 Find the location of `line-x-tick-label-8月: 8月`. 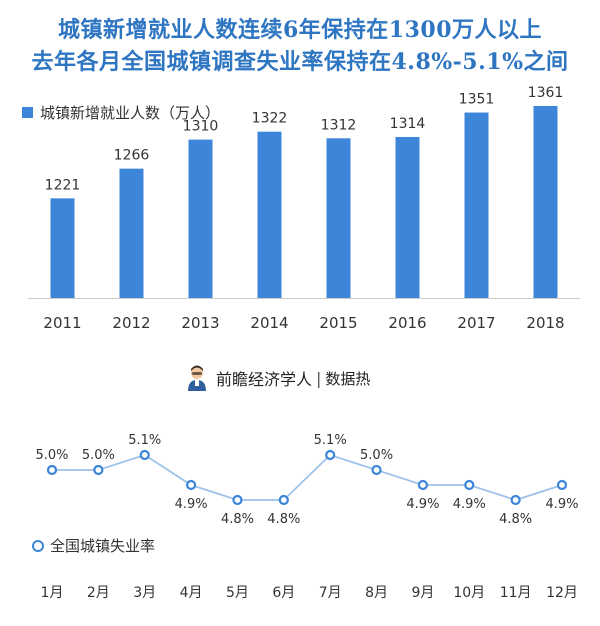

line-x-tick-label-8月: 8月 is located at coordinates (376, 593).